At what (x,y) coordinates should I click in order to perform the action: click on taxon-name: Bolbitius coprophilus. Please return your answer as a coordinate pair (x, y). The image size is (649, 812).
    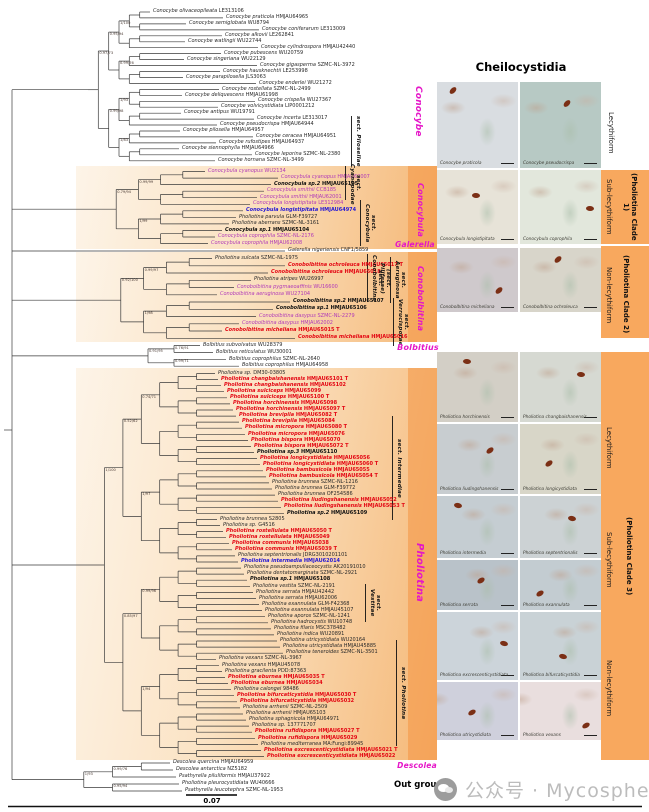
    Looking at the image, I should click on (255, 358).